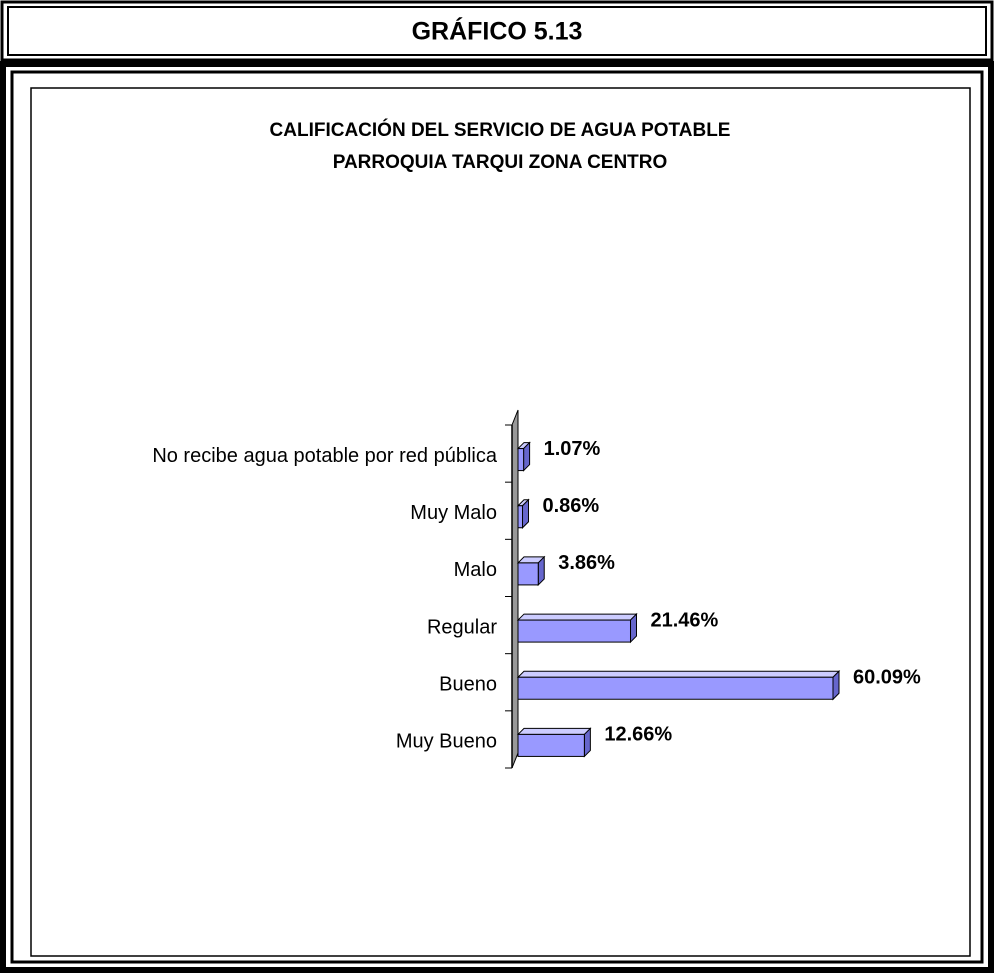  Describe the element at coordinates (515, 589) in the screenshot. I see `axis-wall` at that location.